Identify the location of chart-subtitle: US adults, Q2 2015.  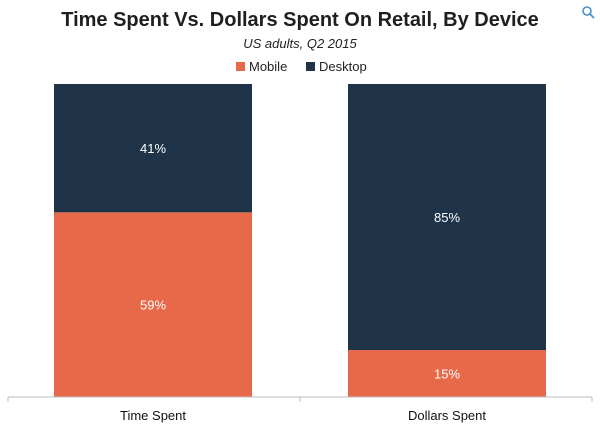
(300, 43).